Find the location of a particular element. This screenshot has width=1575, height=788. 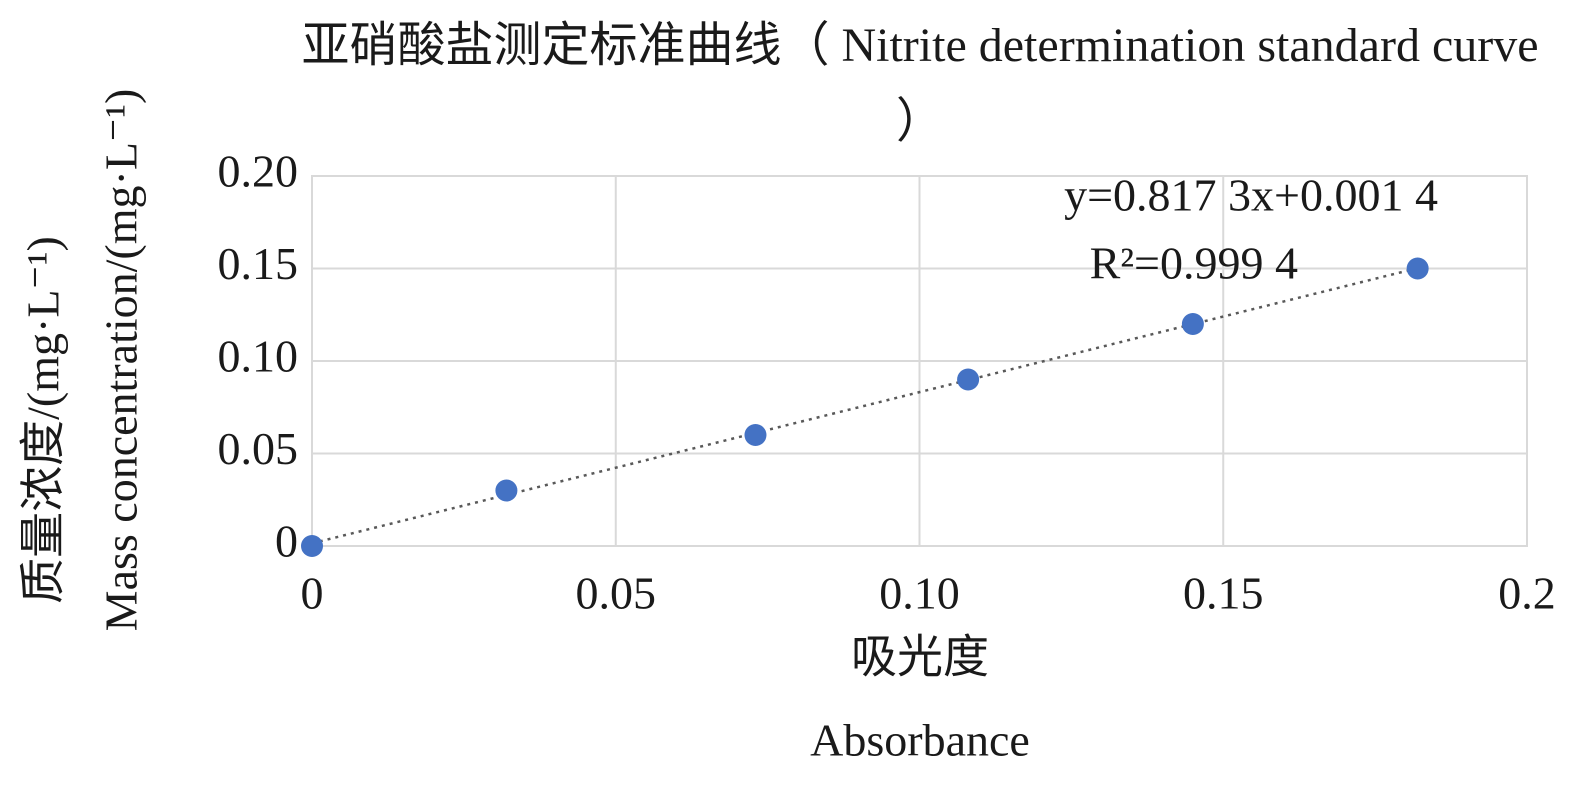

annotation: R²=0.999 4 is located at coordinates (1194, 263).